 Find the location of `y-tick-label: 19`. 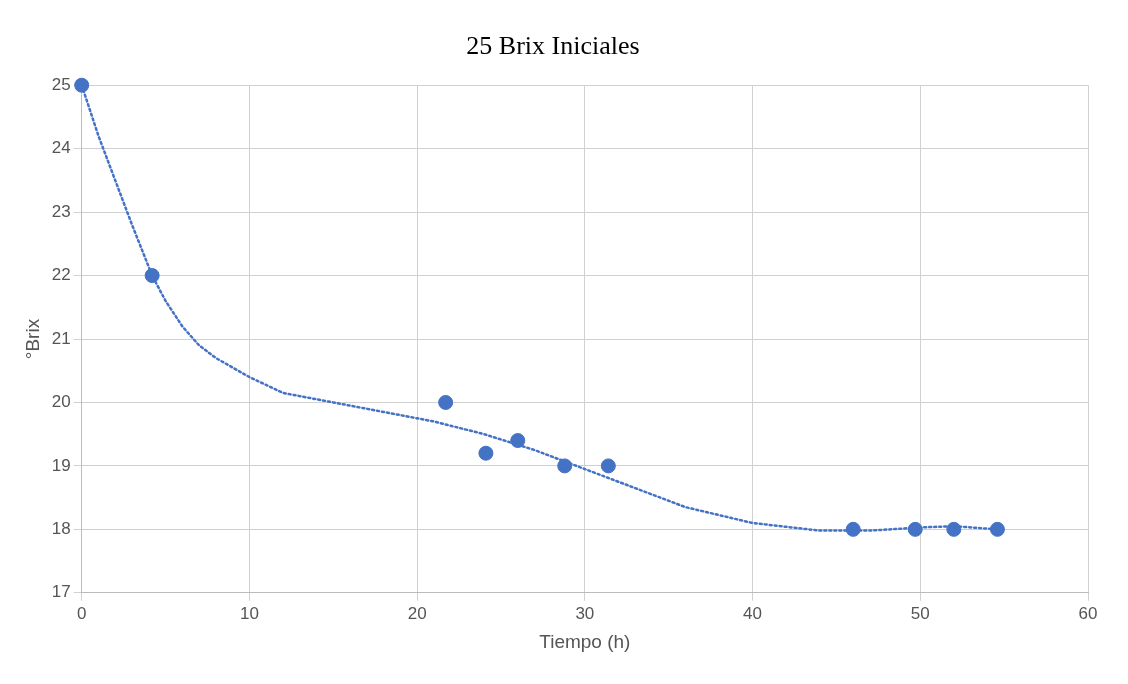

y-tick-label: 19 is located at coordinates (61, 465).